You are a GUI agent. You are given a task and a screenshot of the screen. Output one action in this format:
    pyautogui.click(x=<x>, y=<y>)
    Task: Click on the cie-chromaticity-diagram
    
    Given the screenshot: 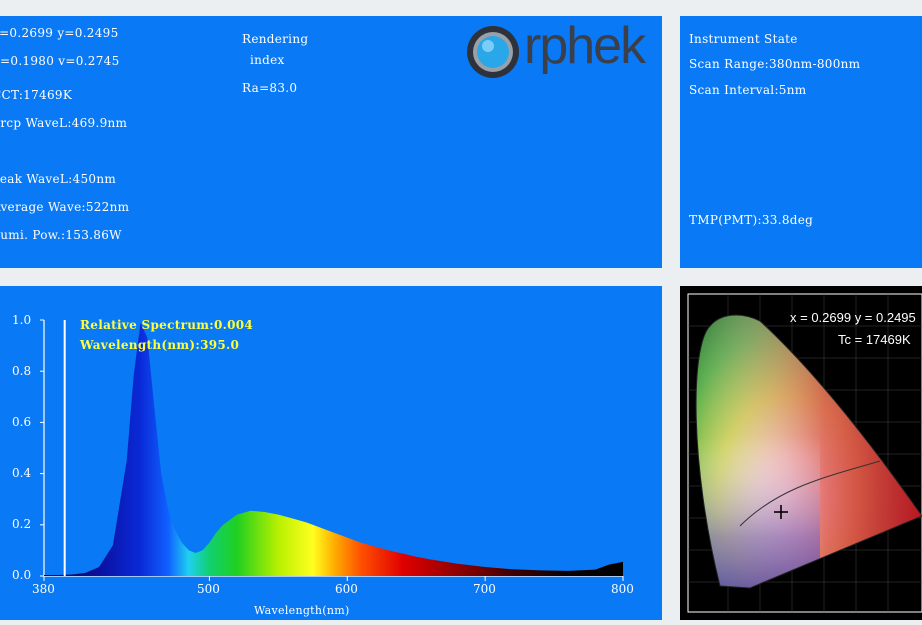 What is the action you would take?
    pyautogui.click(x=801, y=453)
    